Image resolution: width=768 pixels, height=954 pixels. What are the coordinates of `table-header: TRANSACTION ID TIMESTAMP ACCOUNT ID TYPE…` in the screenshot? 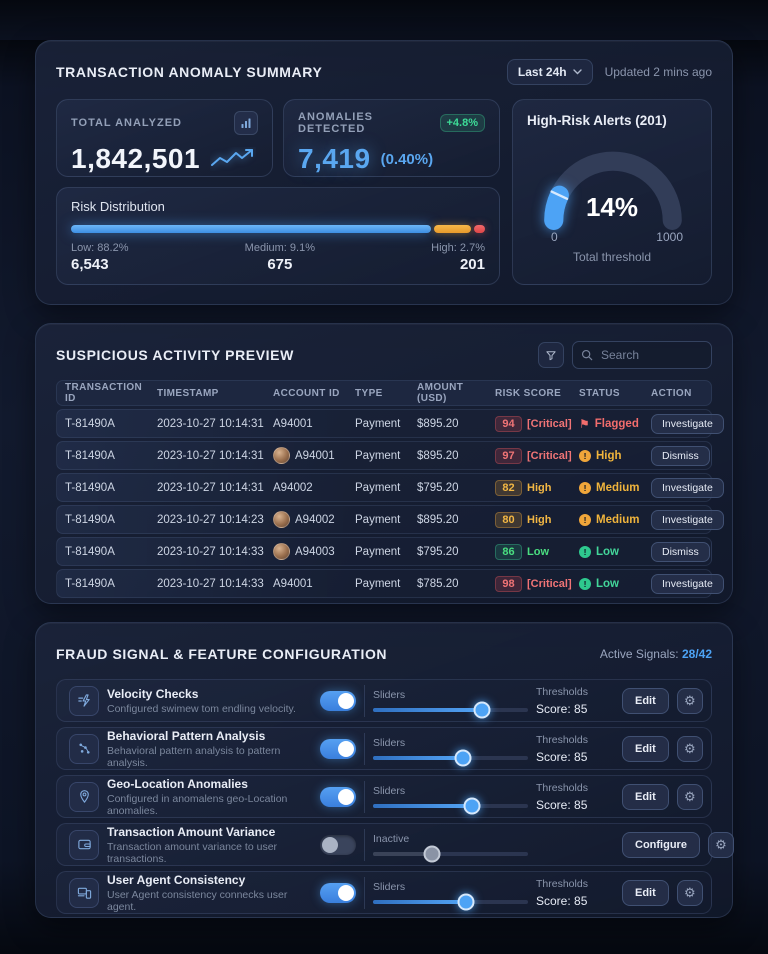 It's located at (384, 393).